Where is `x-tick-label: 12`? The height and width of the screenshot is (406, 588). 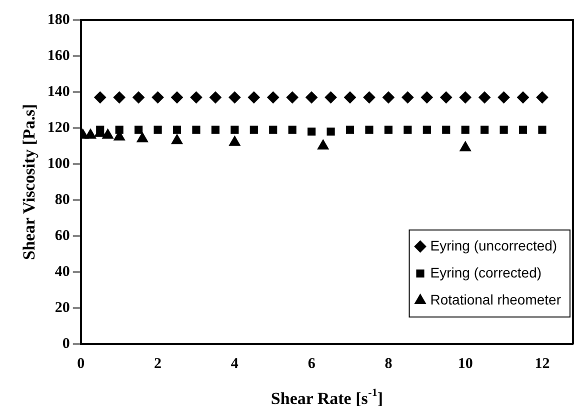
x-tick-label: 12 is located at coordinates (542, 364).